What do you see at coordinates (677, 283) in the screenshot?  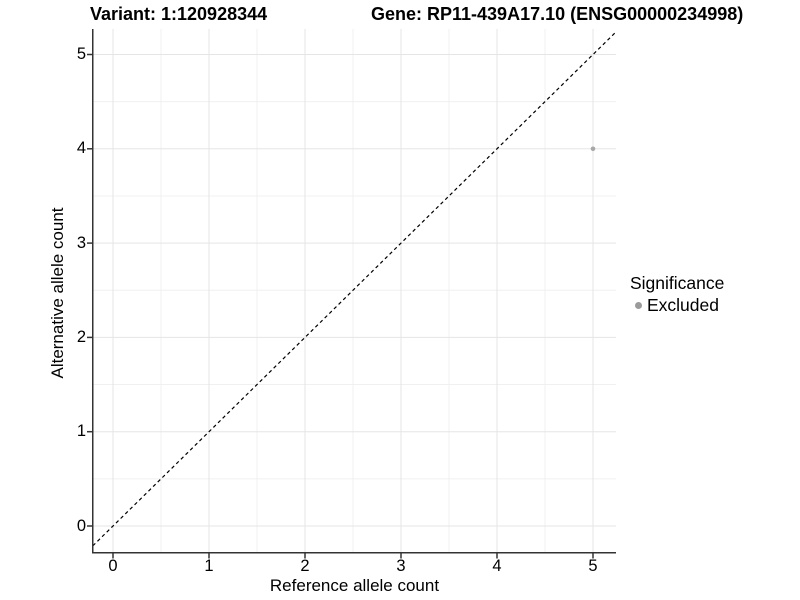 I see `legend-title: Significance` at bounding box center [677, 283].